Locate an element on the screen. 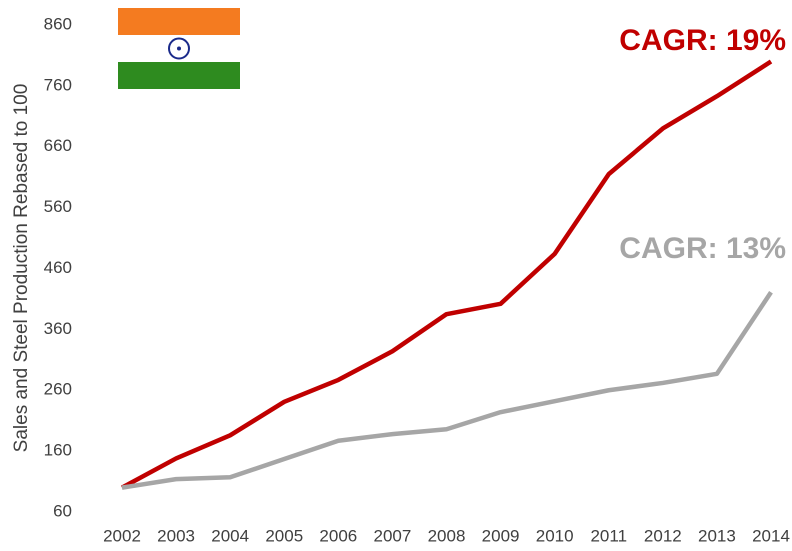 The height and width of the screenshot is (551, 792). y-tick-label: 460 is located at coordinates (58, 267).